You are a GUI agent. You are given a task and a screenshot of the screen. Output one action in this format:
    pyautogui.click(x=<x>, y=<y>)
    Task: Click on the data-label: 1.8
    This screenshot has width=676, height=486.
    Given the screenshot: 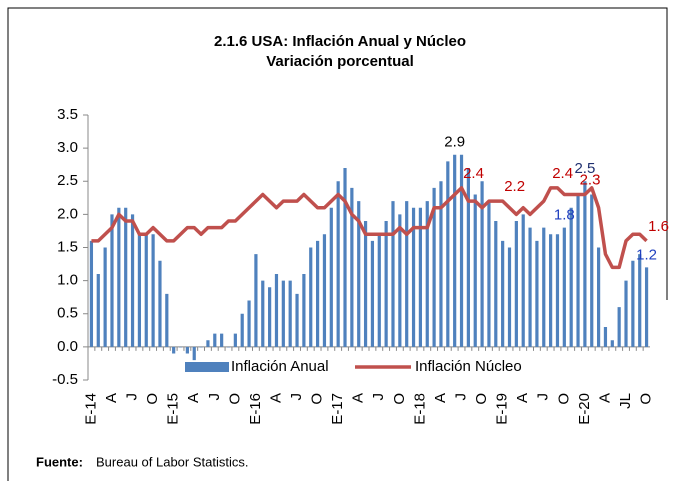 What is the action you would take?
    pyautogui.click(x=564, y=215)
    